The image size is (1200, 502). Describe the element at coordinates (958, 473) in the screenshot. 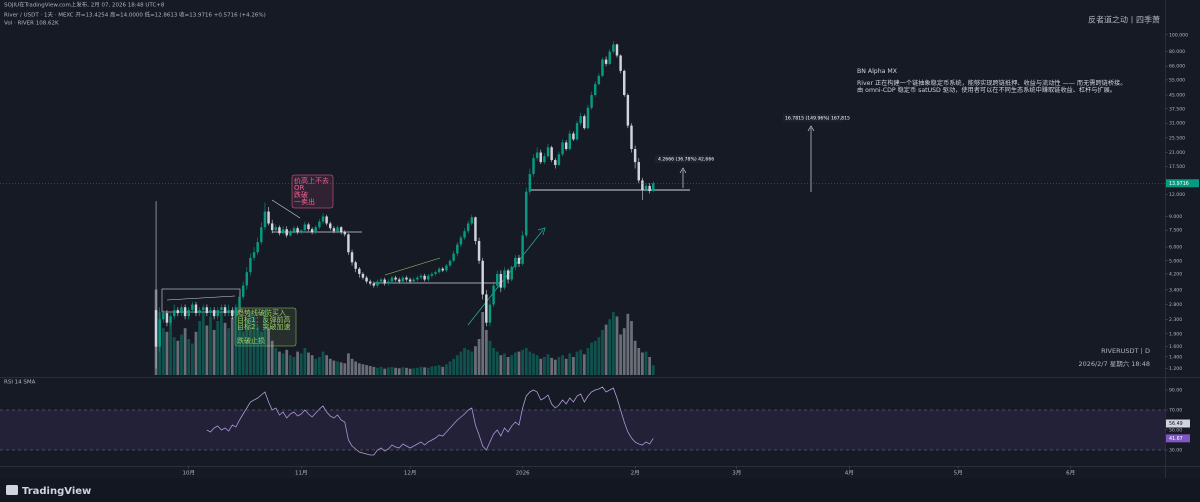

I see `x-tick-label: 5月` at that location.